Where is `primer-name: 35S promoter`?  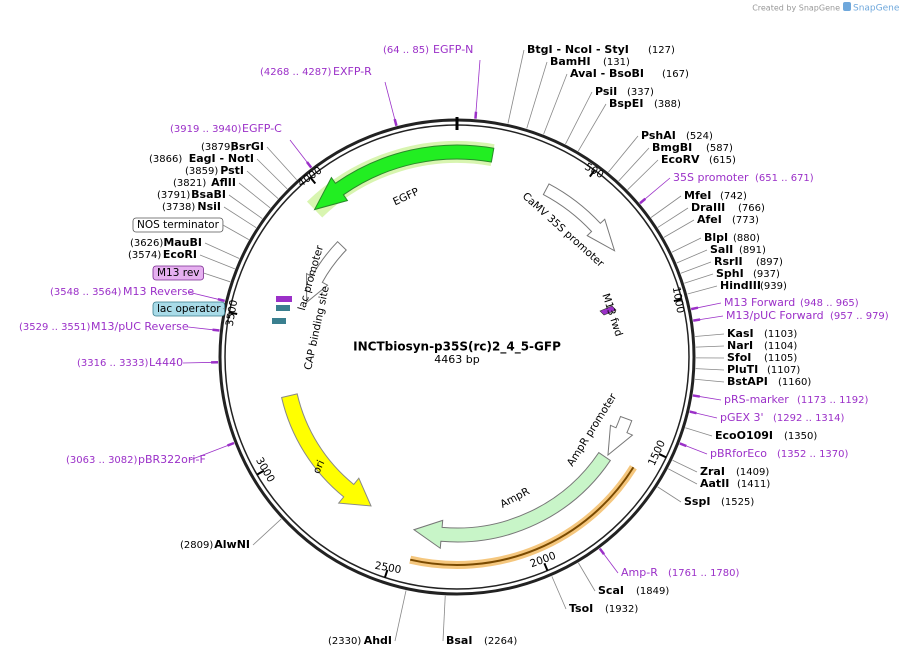
primer-name: 35S promoter is located at coordinates (711, 177).